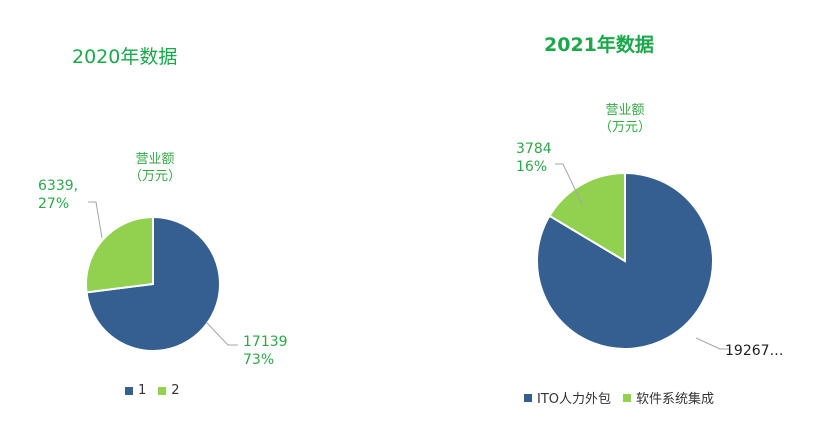 The image size is (840, 440). Describe the element at coordinates (169, 390) in the screenshot. I see `legend-item: 2` at that location.